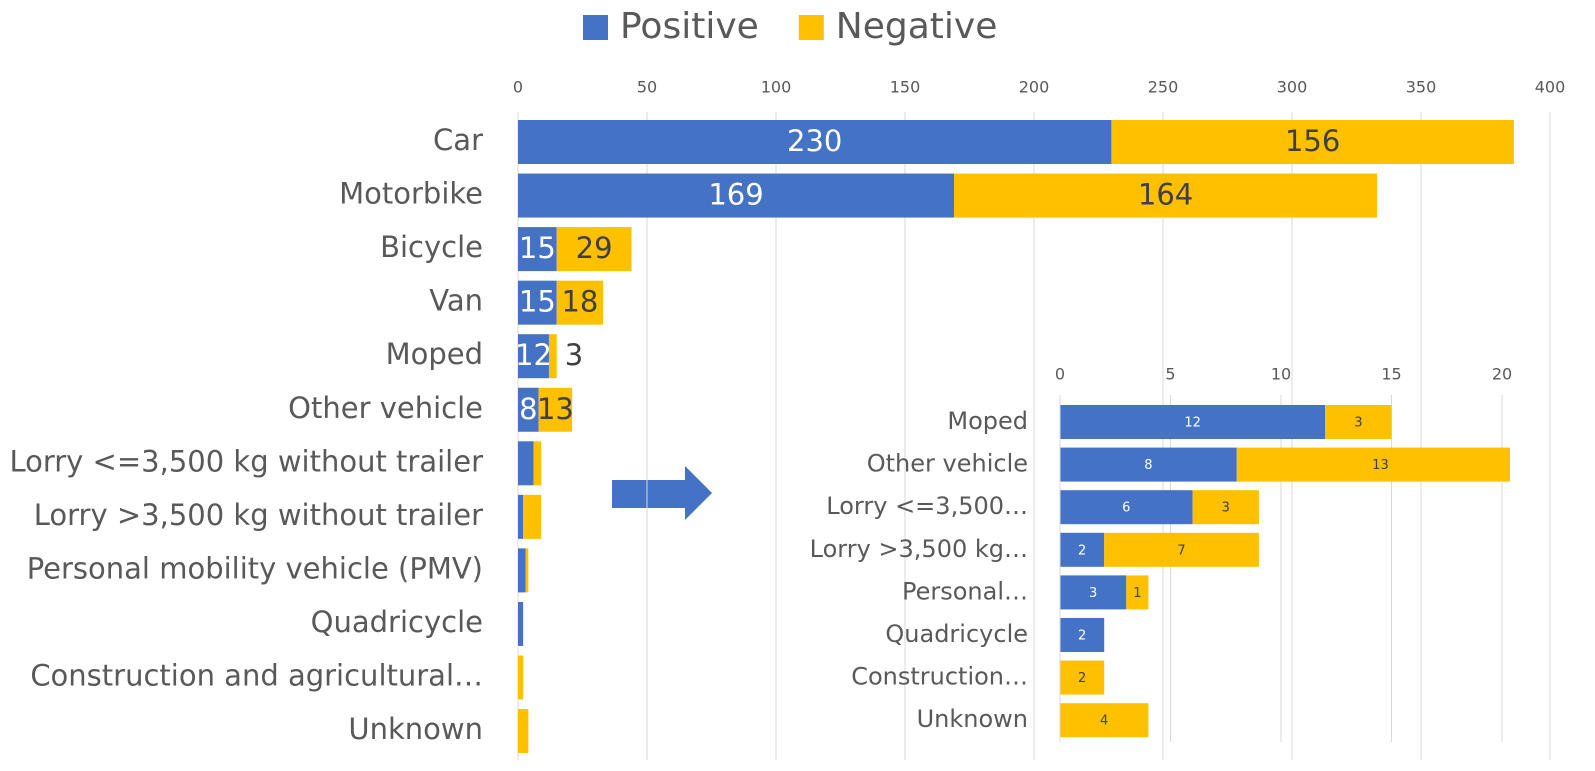  I want to click on data-label: 1, so click(1137, 593).